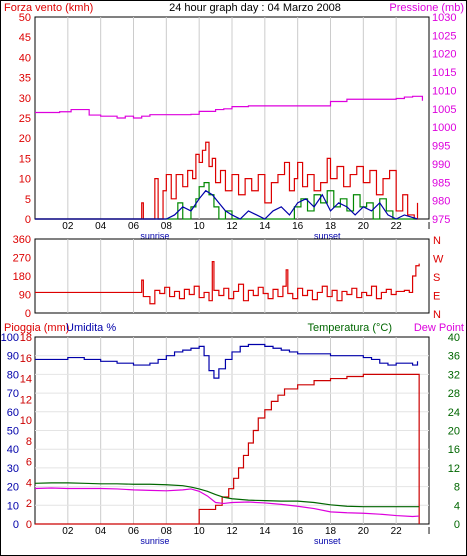  I want to click on humidity-axis-label: Umidita %, so click(91, 328).